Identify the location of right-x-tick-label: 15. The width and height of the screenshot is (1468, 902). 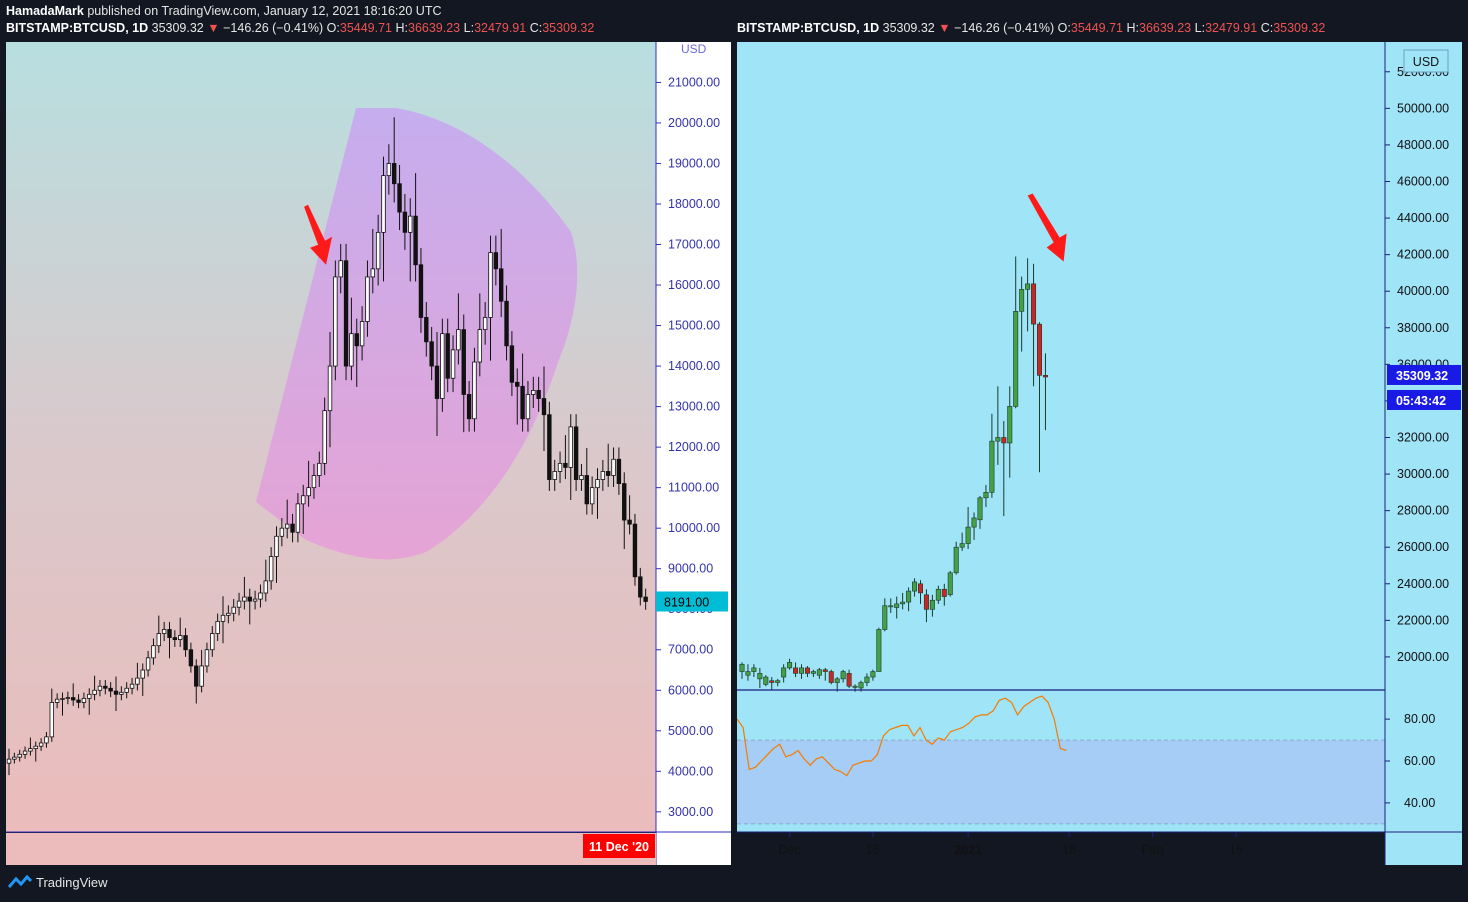
(873, 850).